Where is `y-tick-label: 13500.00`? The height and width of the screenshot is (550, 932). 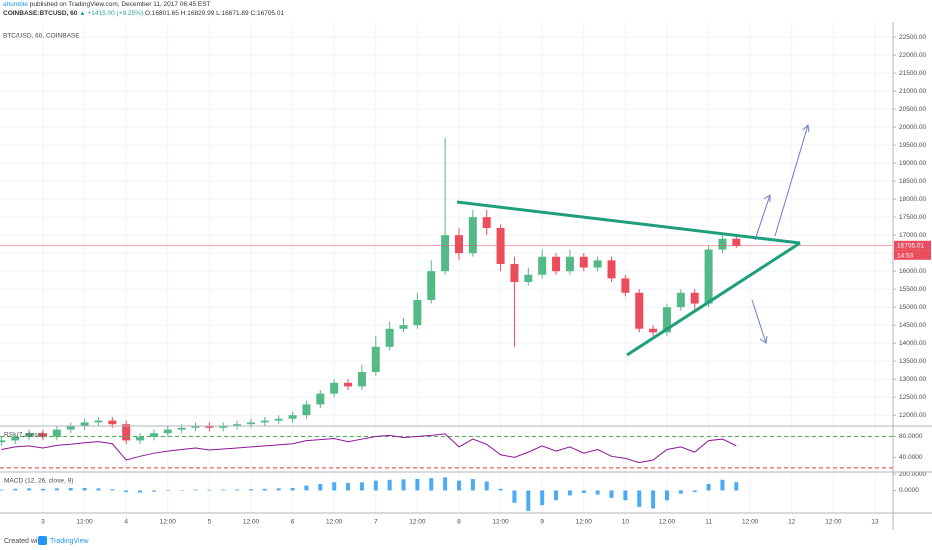
y-tick-label: 13500.00 is located at coordinates (912, 361).